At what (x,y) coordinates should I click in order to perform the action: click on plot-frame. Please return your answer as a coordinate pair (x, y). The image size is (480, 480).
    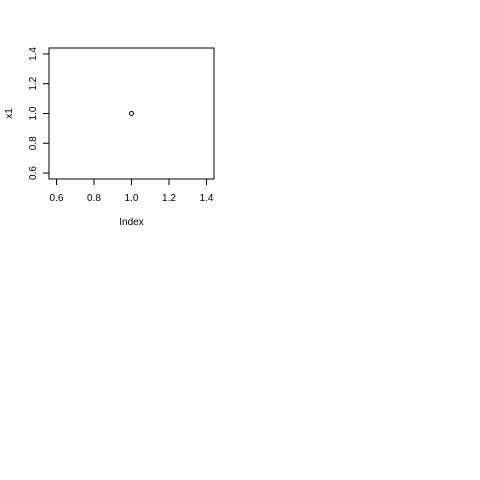
    Looking at the image, I should click on (131, 113).